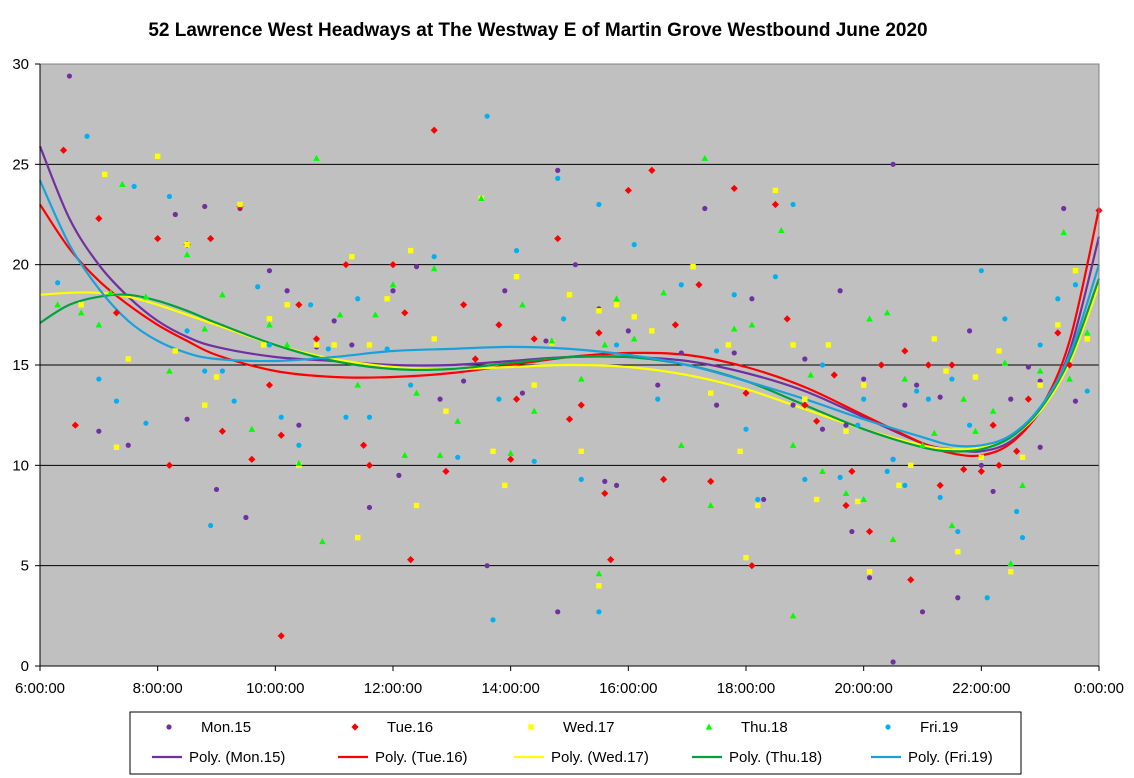 The height and width of the screenshot is (778, 1134). Describe the element at coordinates (421, 757) in the screenshot. I see `legend-label: Poly. (Tue.16)` at that location.